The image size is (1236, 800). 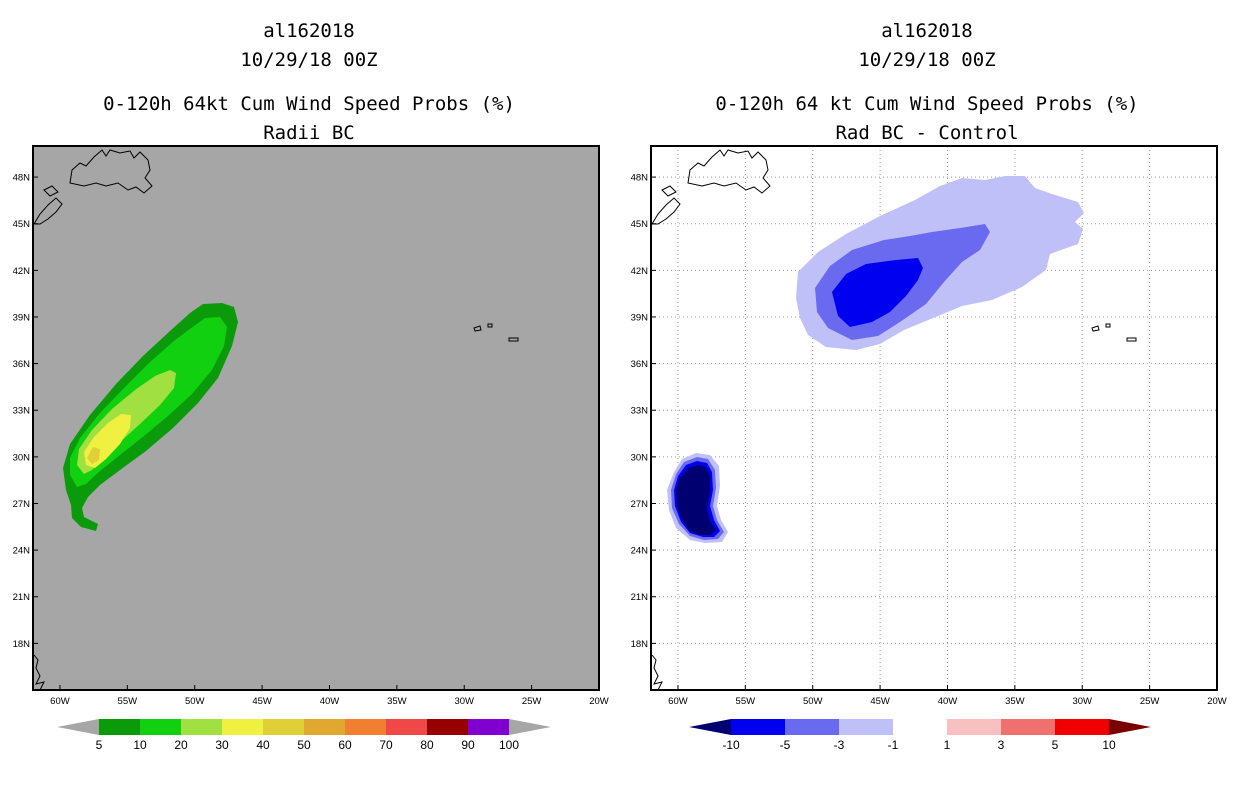 I want to click on left-x-tick-label: 60W, so click(x=60, y=701).